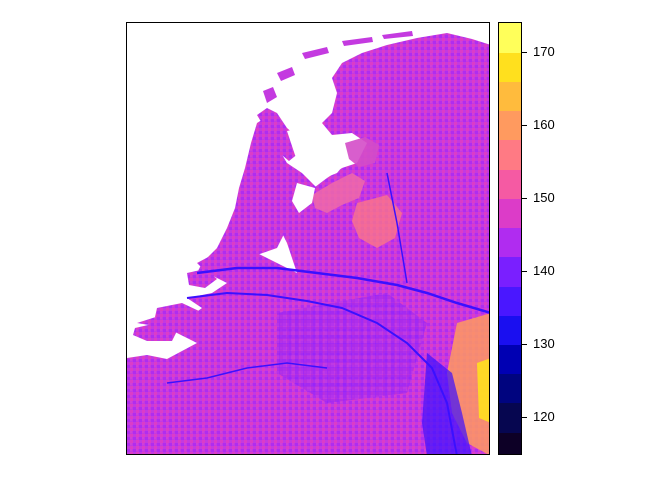 This screenshot has width=672, height=480. What do you see at coordinates (317, 154) in the screenshot?
I see `ijsselmeer` at bounding box center [317, 154].